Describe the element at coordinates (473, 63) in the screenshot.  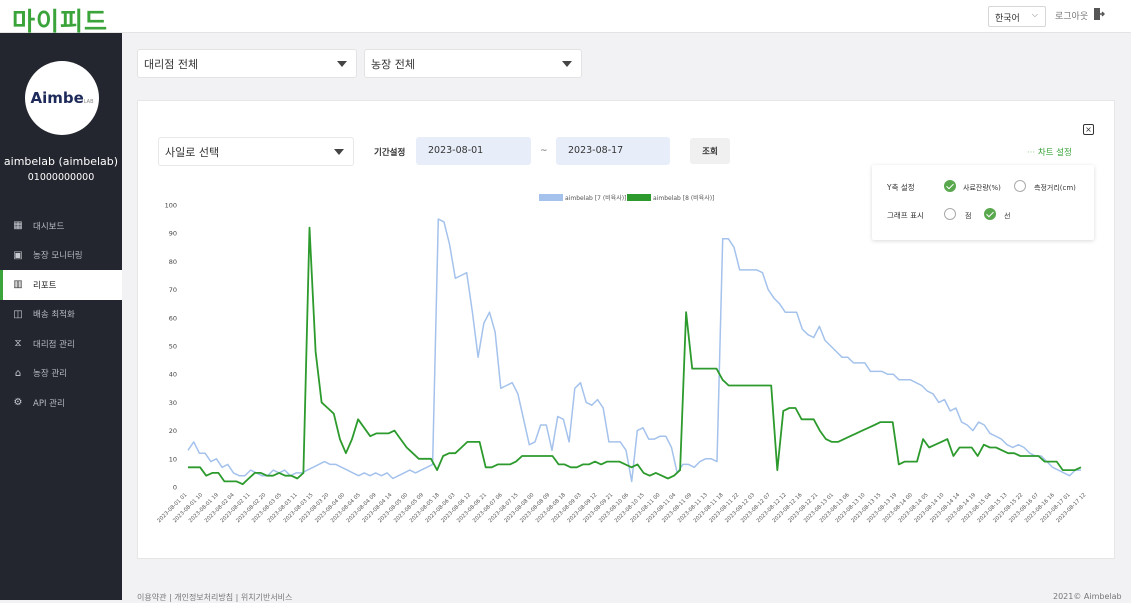
I see `farm-select: 농장 전체` at that location.